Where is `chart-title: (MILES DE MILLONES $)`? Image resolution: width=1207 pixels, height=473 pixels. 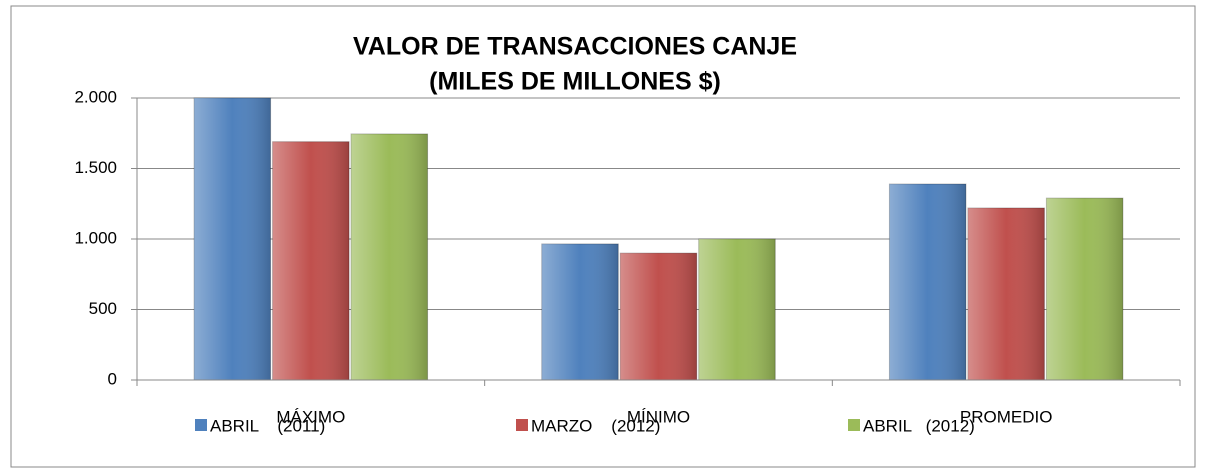
chart-title: (MILES DE MILLONES $) is located at coordinates (575, 82).